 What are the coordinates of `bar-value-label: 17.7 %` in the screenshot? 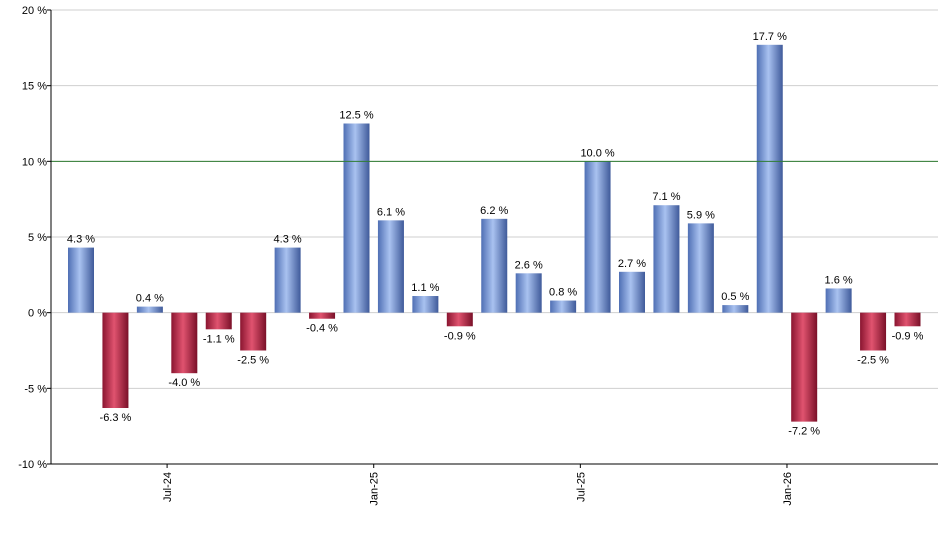 It's located at (770, 37).